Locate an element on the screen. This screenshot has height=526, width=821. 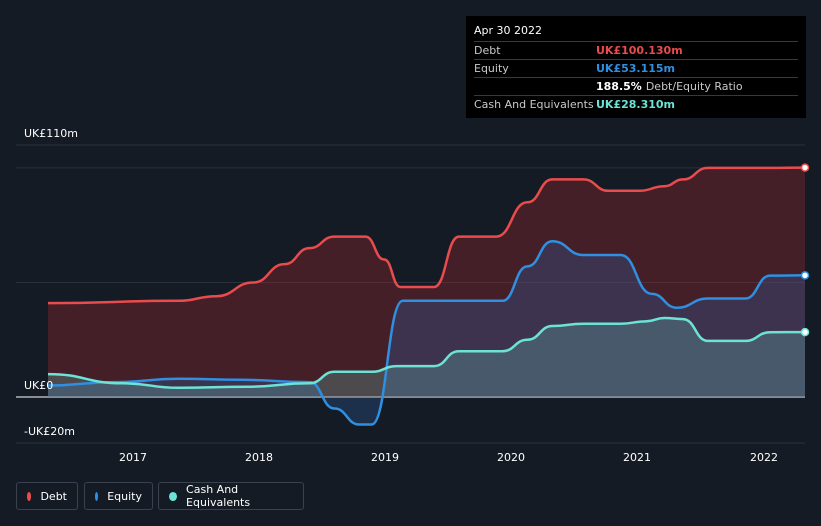
tooltip-row-debt: Debt UK£100.130m is located at coordinates (636, 50).